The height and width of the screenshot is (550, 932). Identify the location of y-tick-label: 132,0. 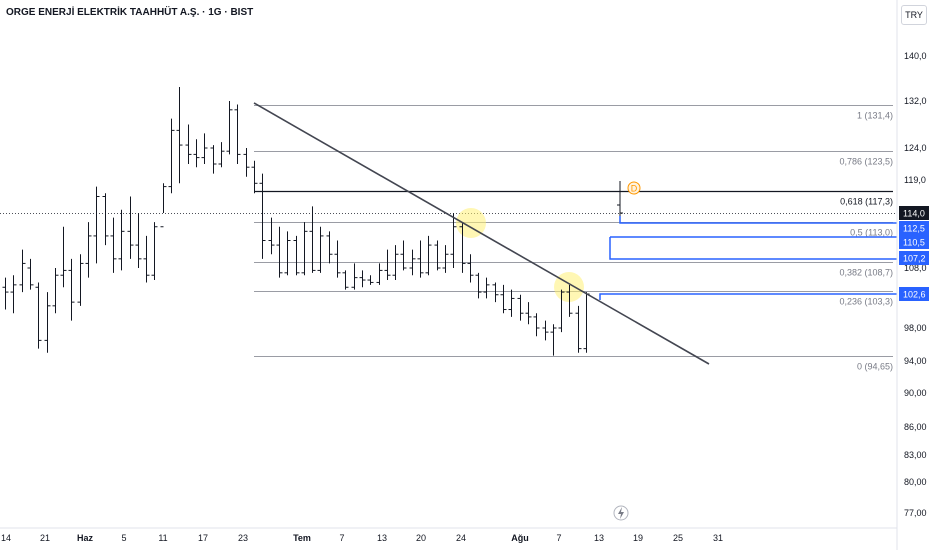
(915, 101).